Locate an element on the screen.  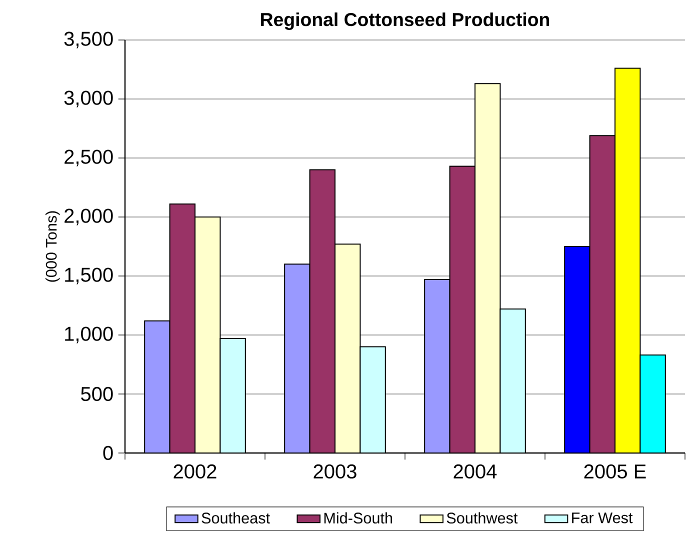
legend-label: Mid-South is located at coordinates (358, 518).